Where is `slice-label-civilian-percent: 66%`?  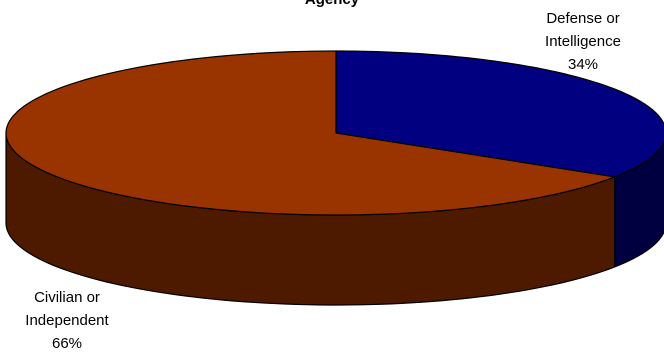 slice-label-civilian-percent: 66% is located at coordinates (67, 343).